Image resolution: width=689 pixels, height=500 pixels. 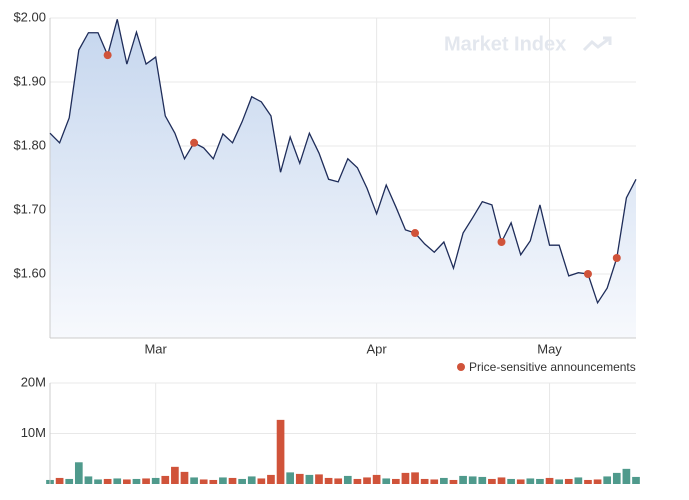 I want to click on y-tick-label: 10M, so click(x=33, y=432).